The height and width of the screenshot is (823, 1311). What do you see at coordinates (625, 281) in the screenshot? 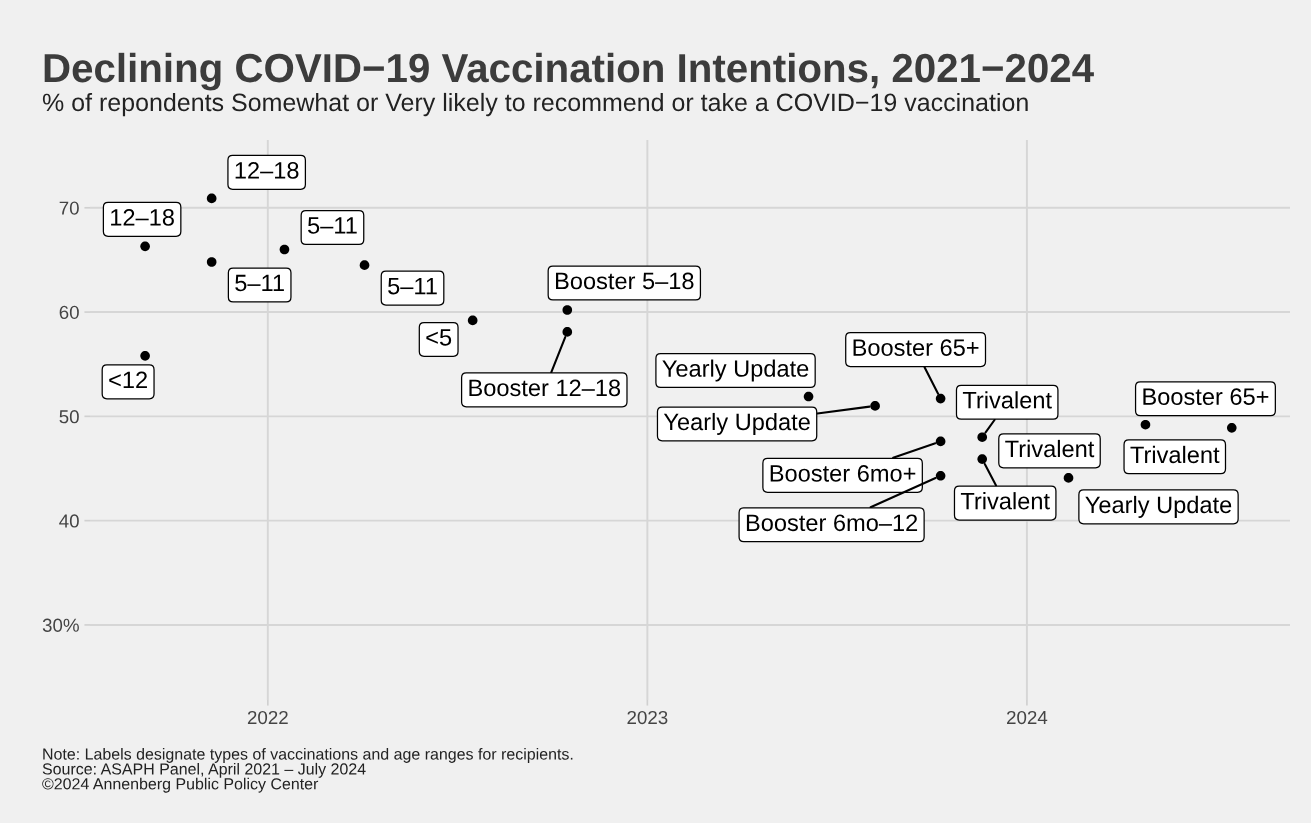
I see `annotation: Booster 5–18` at bounding box center [625, 281].